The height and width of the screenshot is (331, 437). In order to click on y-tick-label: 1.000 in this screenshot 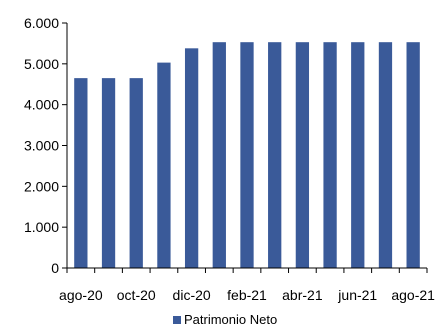, I will do `click(41, 227)`.